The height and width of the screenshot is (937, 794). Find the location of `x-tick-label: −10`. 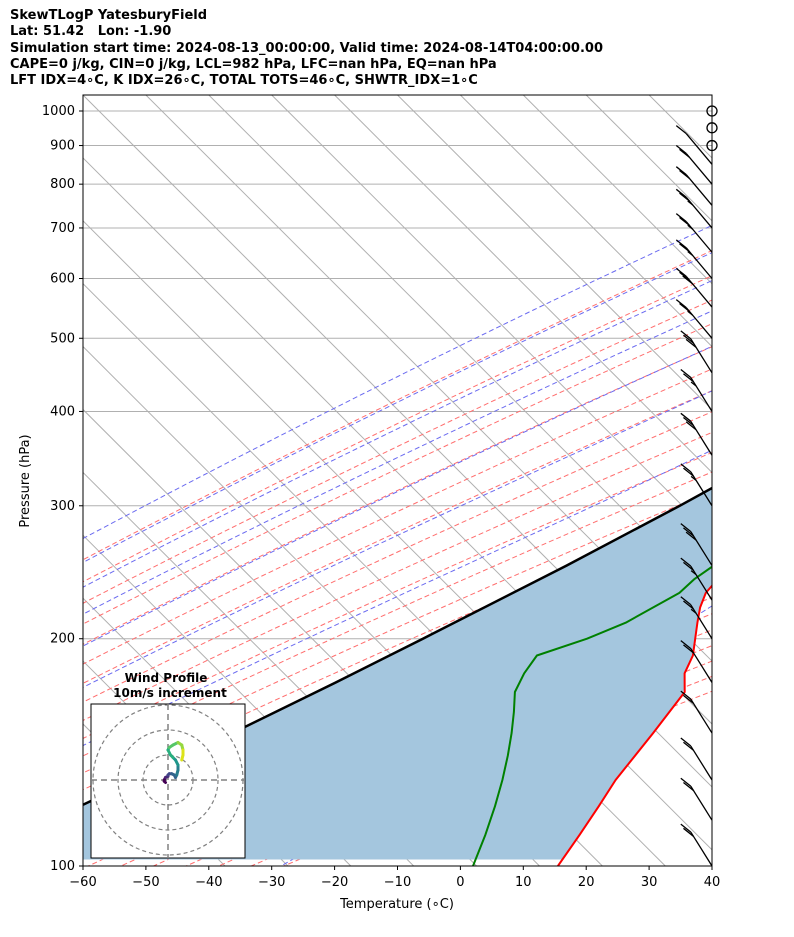

x-tick-label: −10 is located at coordinates (397, 882).